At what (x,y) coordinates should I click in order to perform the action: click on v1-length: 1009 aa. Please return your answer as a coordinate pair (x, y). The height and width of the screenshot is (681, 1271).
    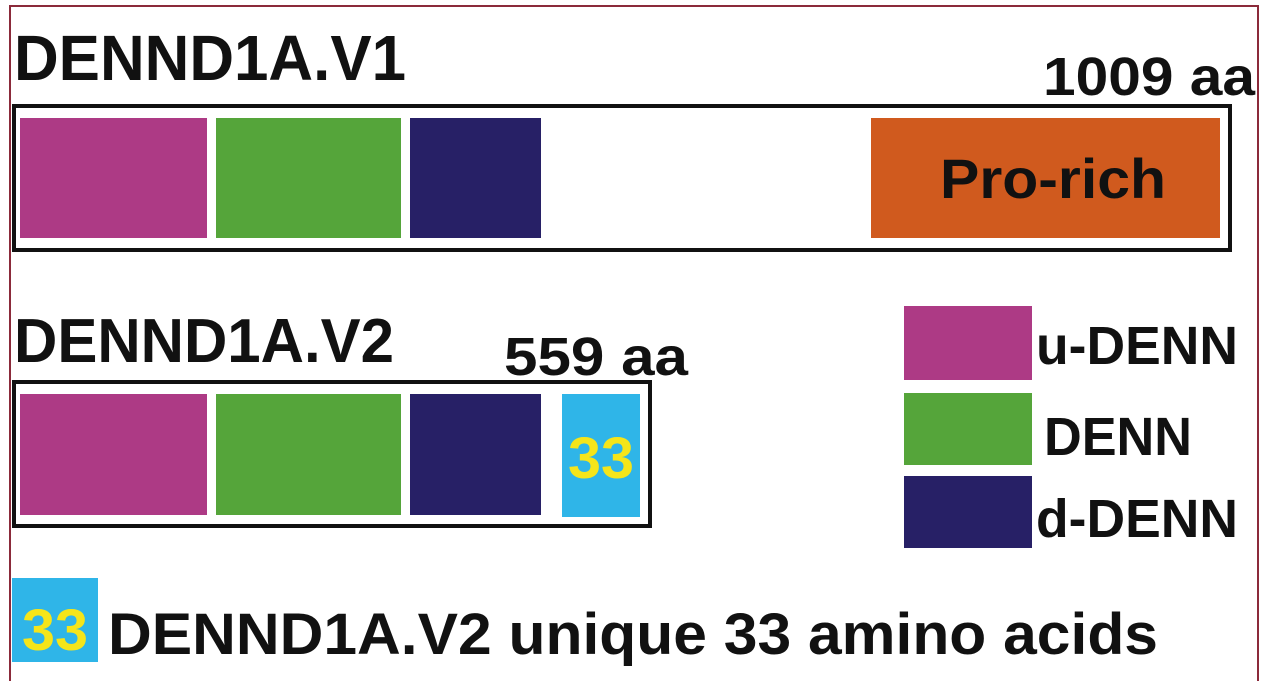
    Looking at the image, I should click on (1149, 77).